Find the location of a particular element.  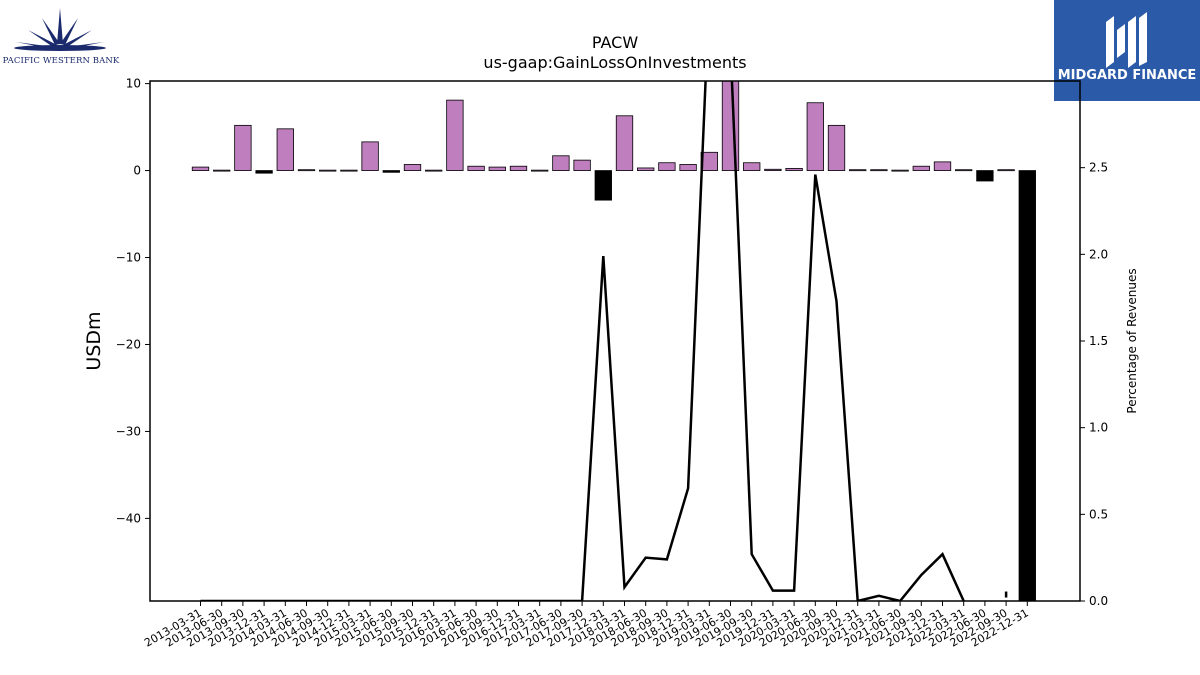

logo-left-text: PACIFIC WESTERN BANK is located at coordinates (61, 61).